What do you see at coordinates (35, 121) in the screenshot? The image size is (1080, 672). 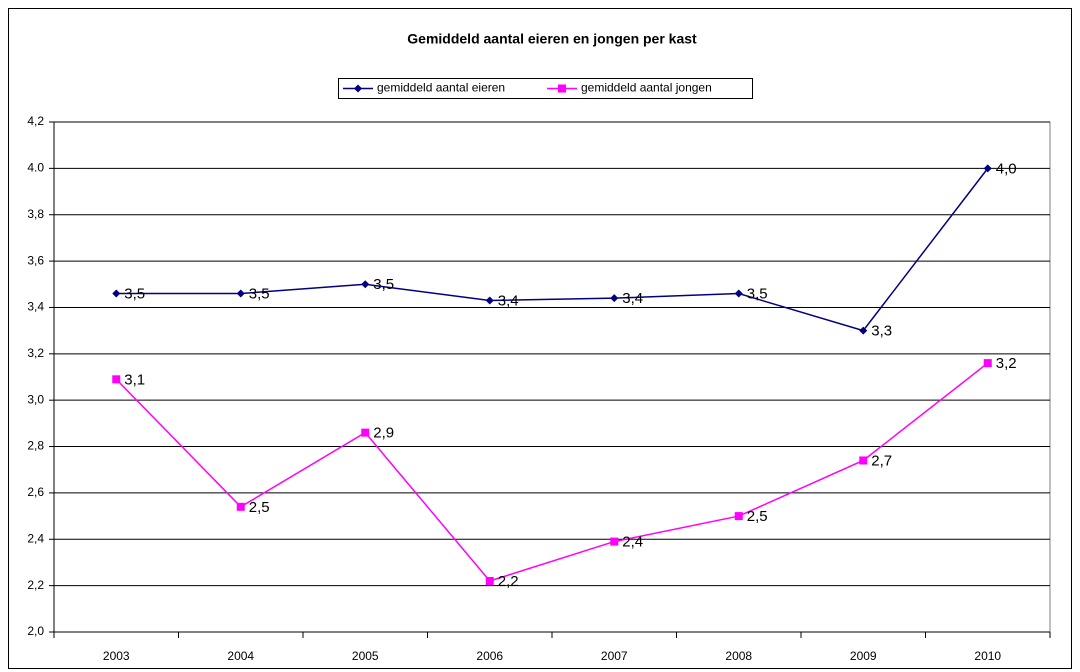 I see `y-tick-label: 4,2` at bounding box center [35, 121].